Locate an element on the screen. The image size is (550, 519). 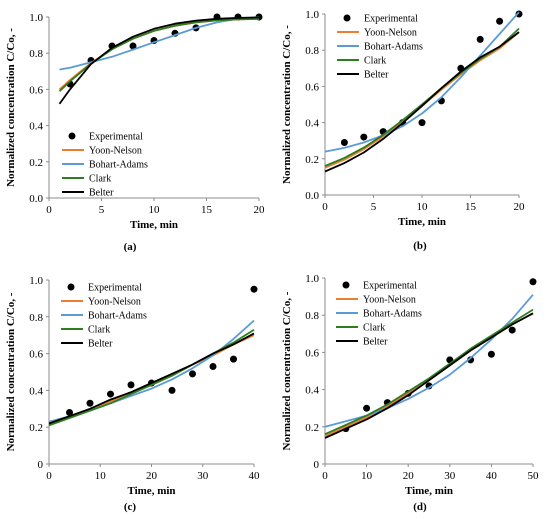
panel-label: (b) is located at coordinates (420, 246).